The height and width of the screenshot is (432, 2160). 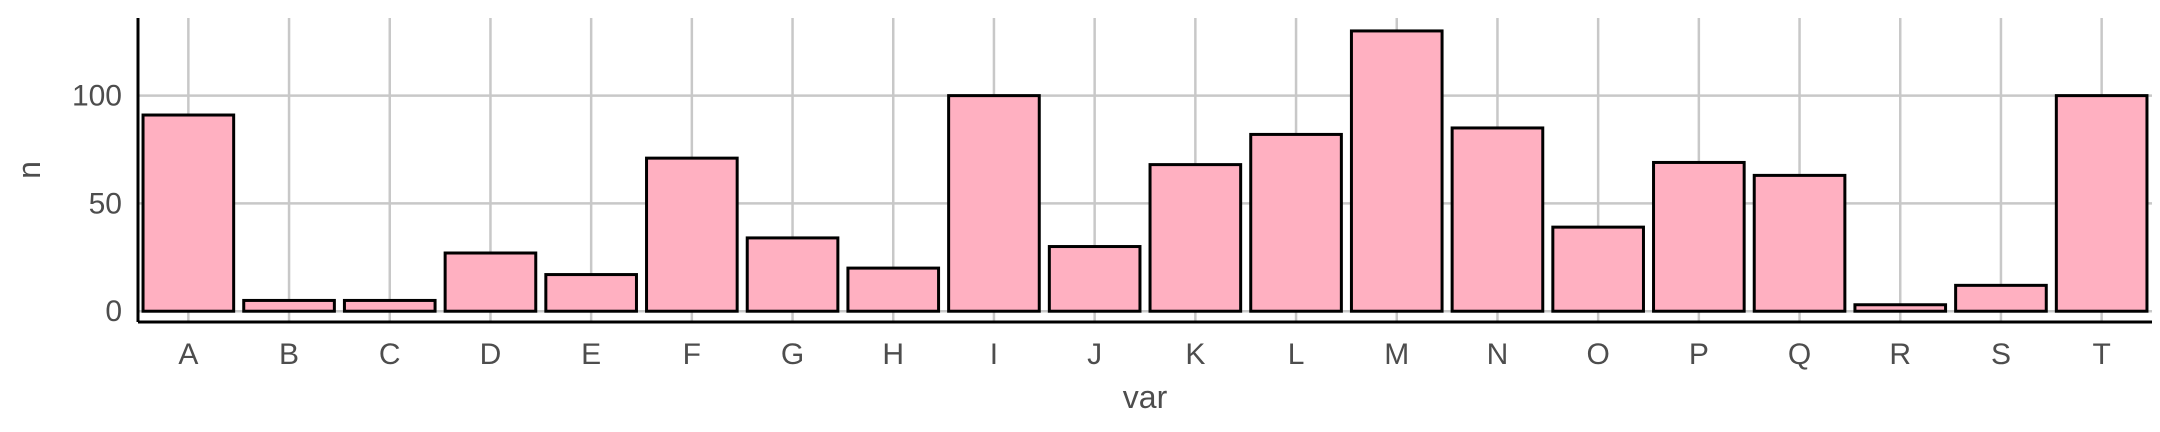 I want to click on x-tick-label-P: P, so click(x=1699, y=354).